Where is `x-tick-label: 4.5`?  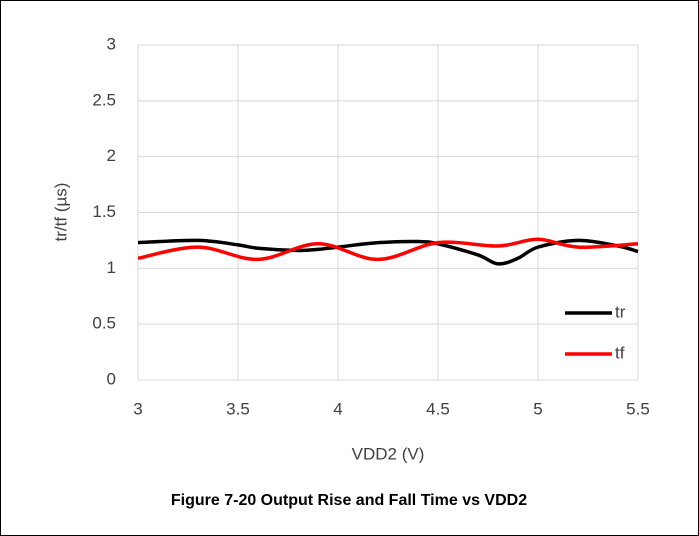
x-tick-label: 4.5 is located at coordinates (438, 408).